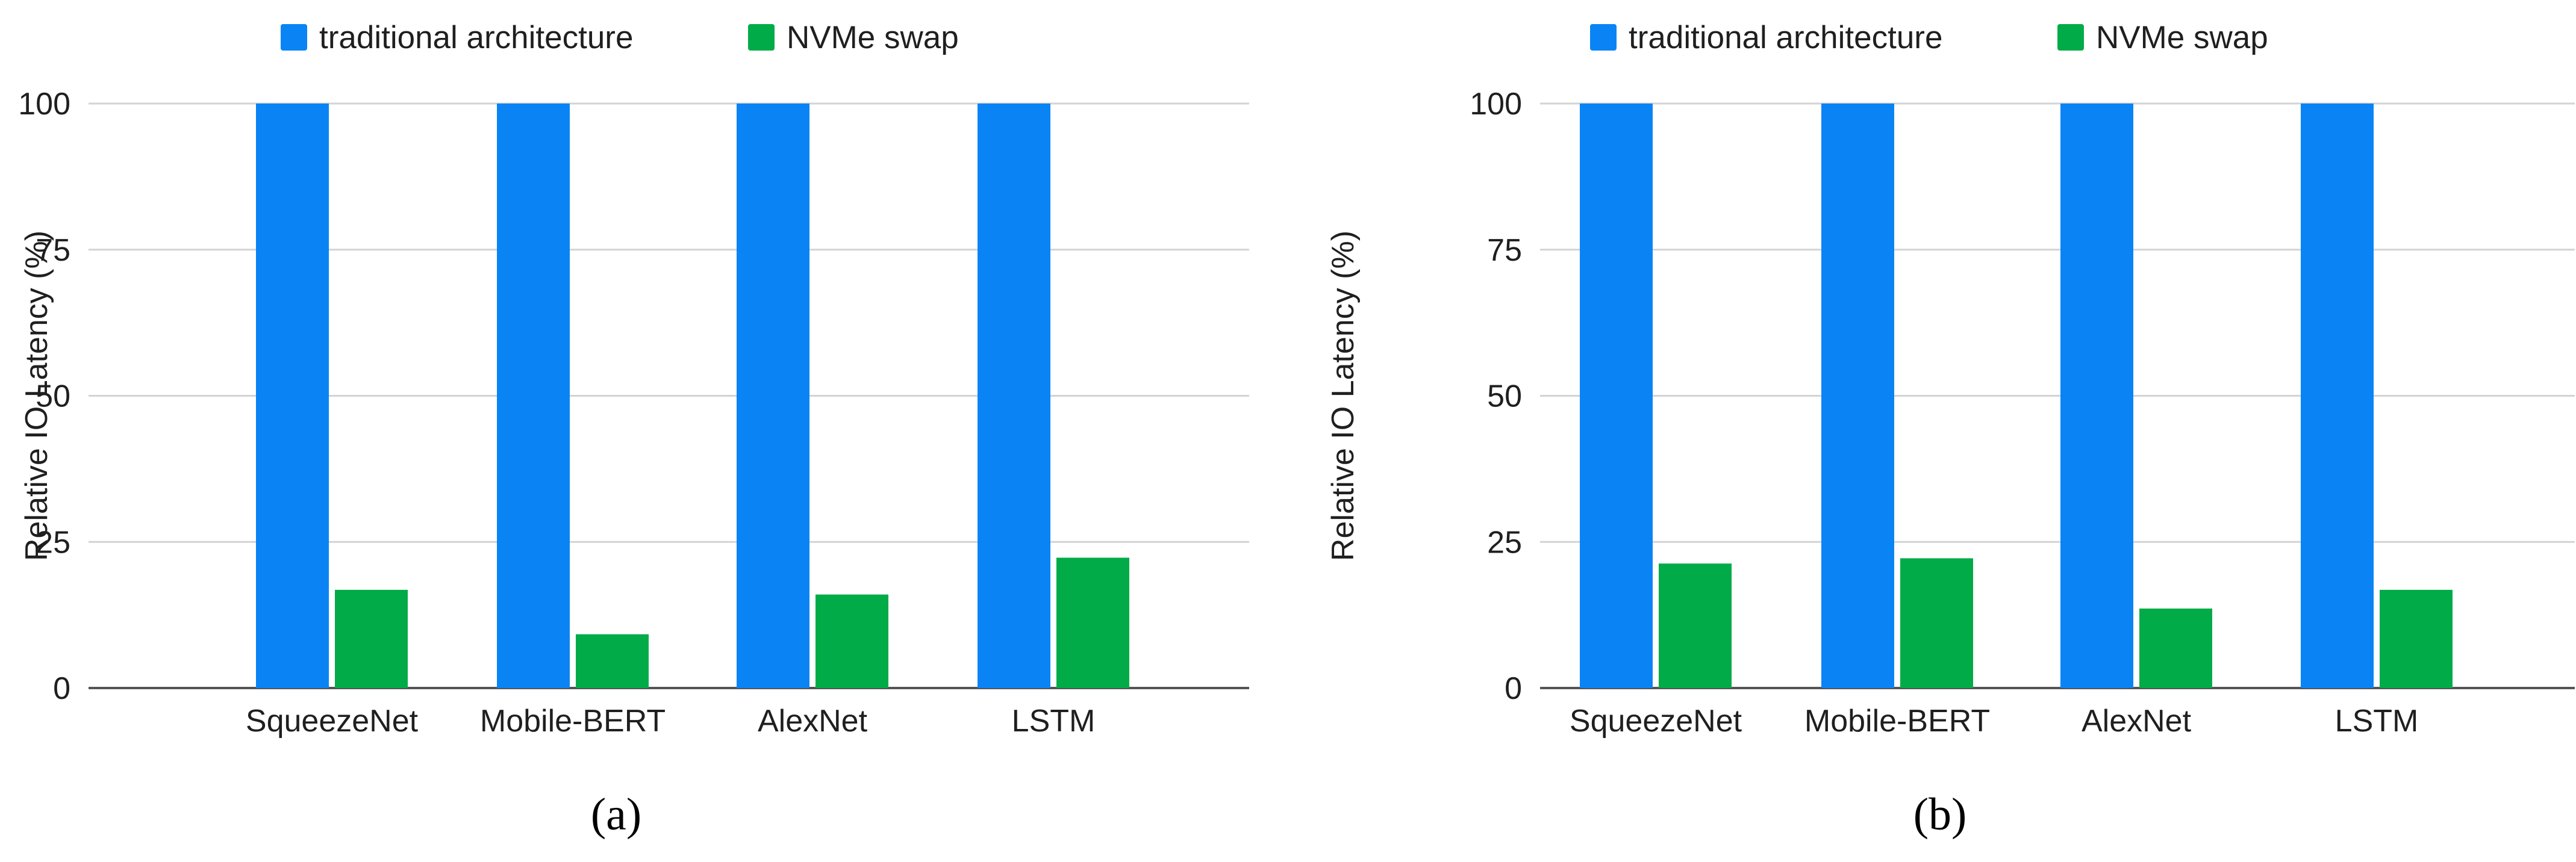 The width and height of the screenshot is (2576, 862). What do you see at coordinates (616, 815) in the screenshot?
I see `panel-caption: (a)` at bounding box center [616, 815].